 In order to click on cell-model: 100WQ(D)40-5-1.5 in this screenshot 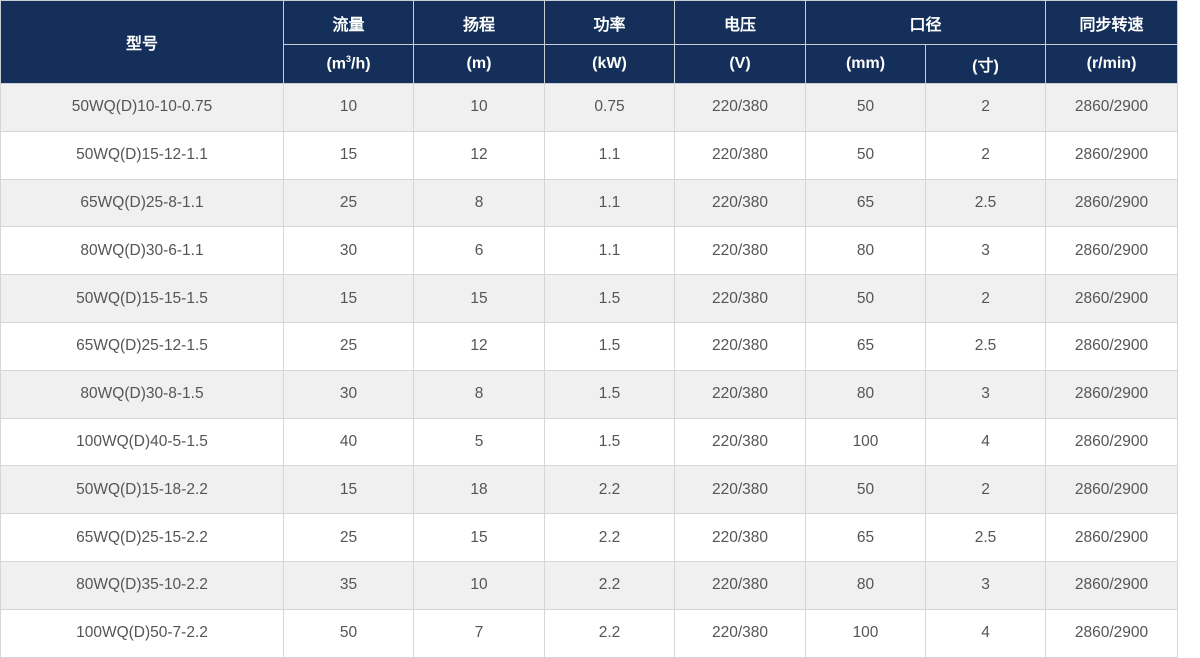, I will do `click(142, 442)`.